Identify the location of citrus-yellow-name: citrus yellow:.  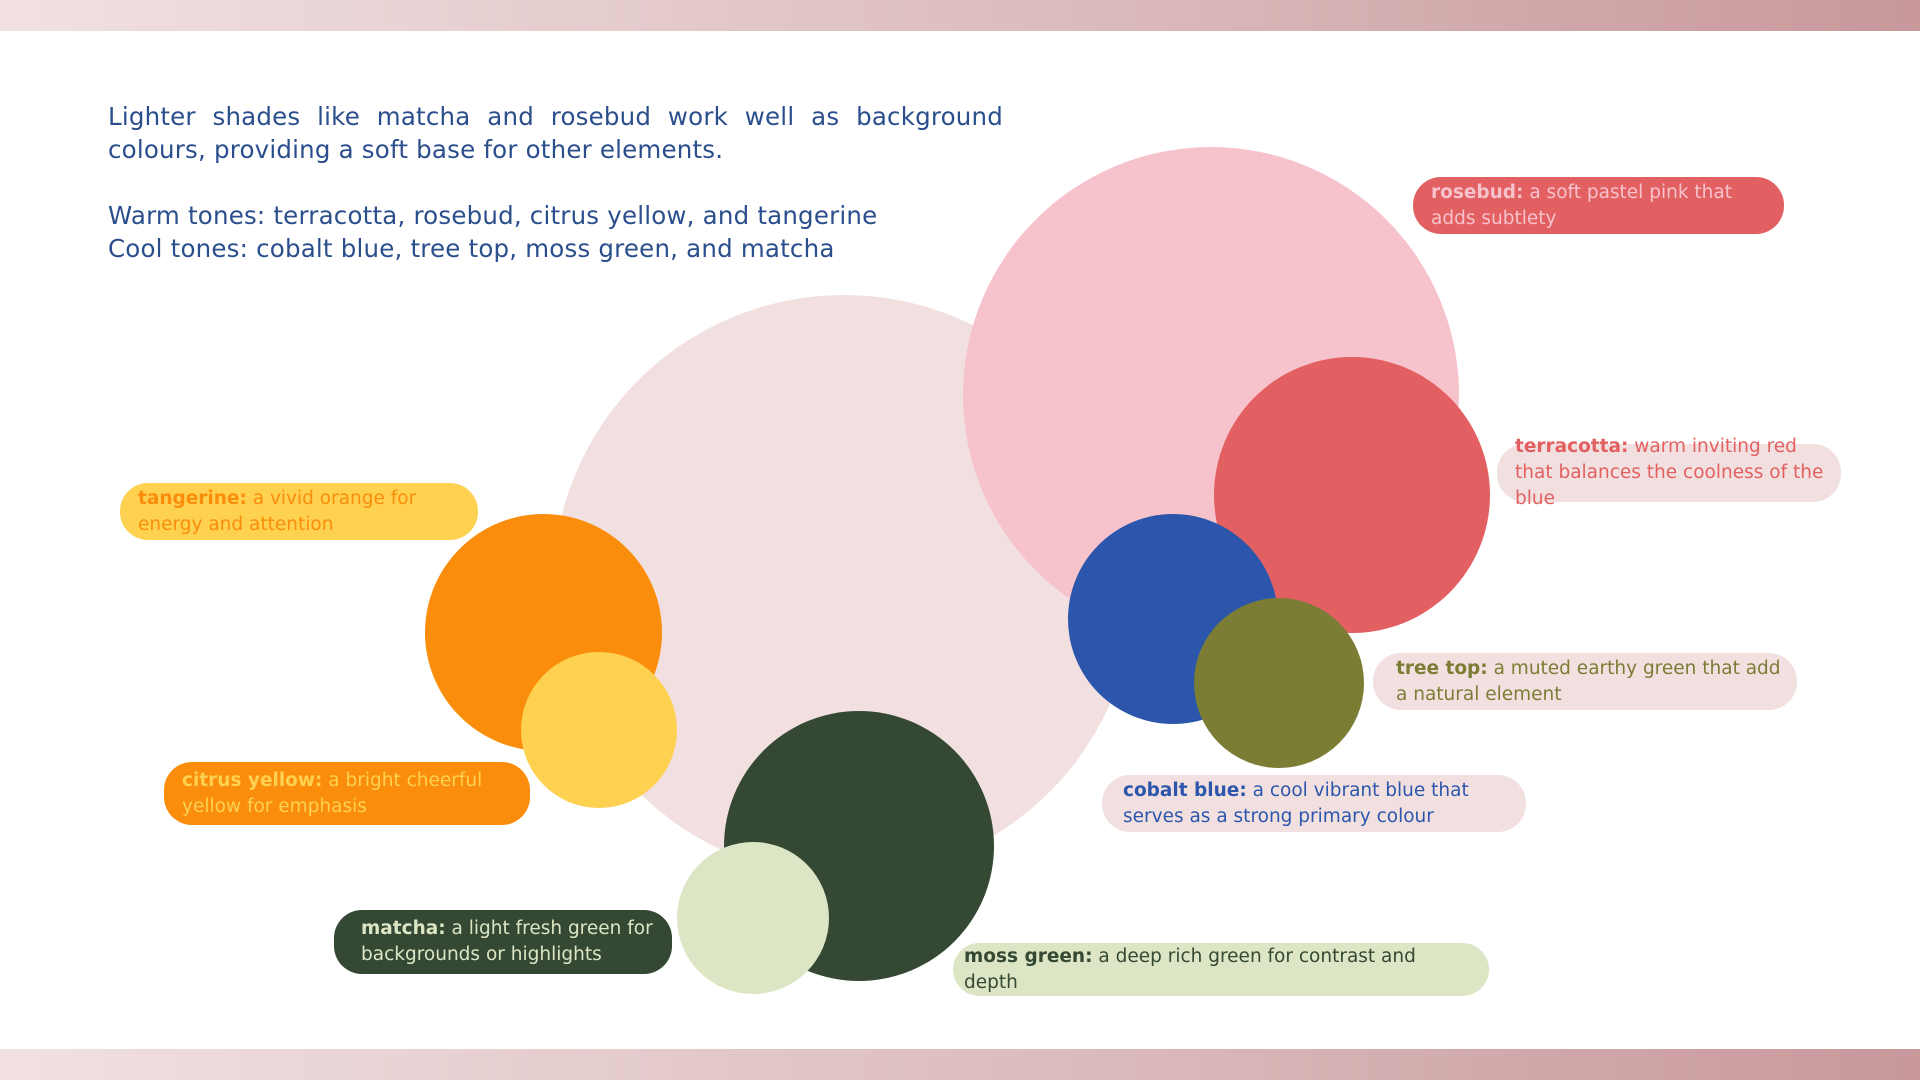
(252, 780).